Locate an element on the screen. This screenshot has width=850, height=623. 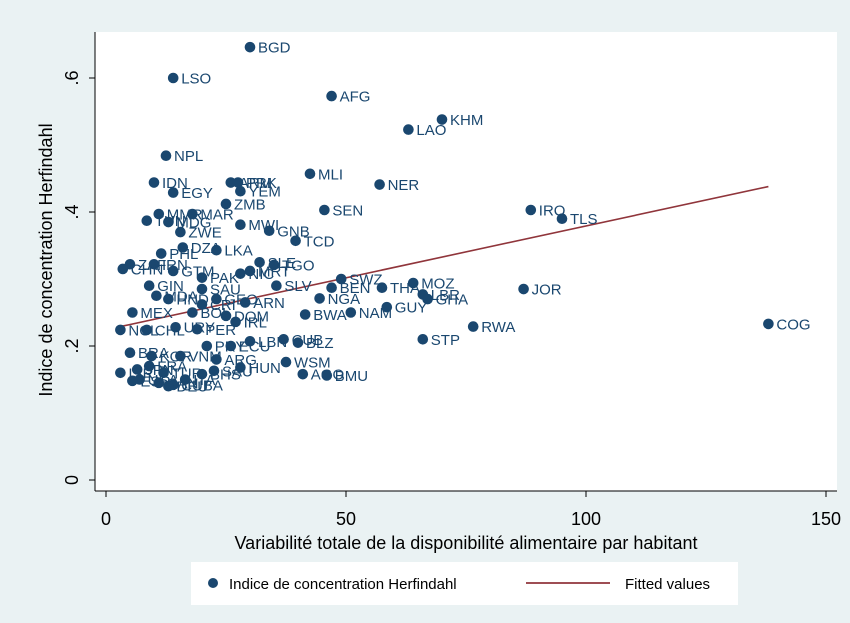
point-label: KHM is located at coordinates (466, 120).